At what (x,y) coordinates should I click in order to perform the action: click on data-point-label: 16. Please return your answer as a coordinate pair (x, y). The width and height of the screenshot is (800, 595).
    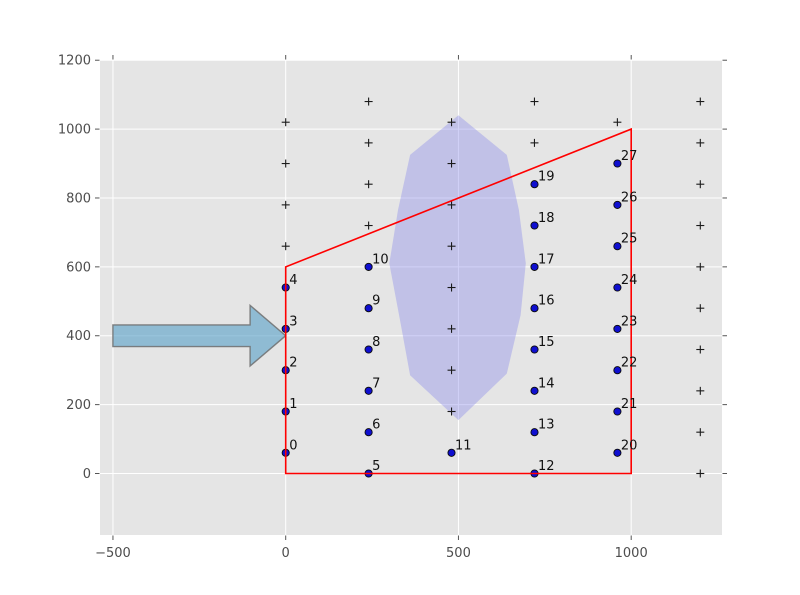
    Looking at the image, I should click on (546, 301).